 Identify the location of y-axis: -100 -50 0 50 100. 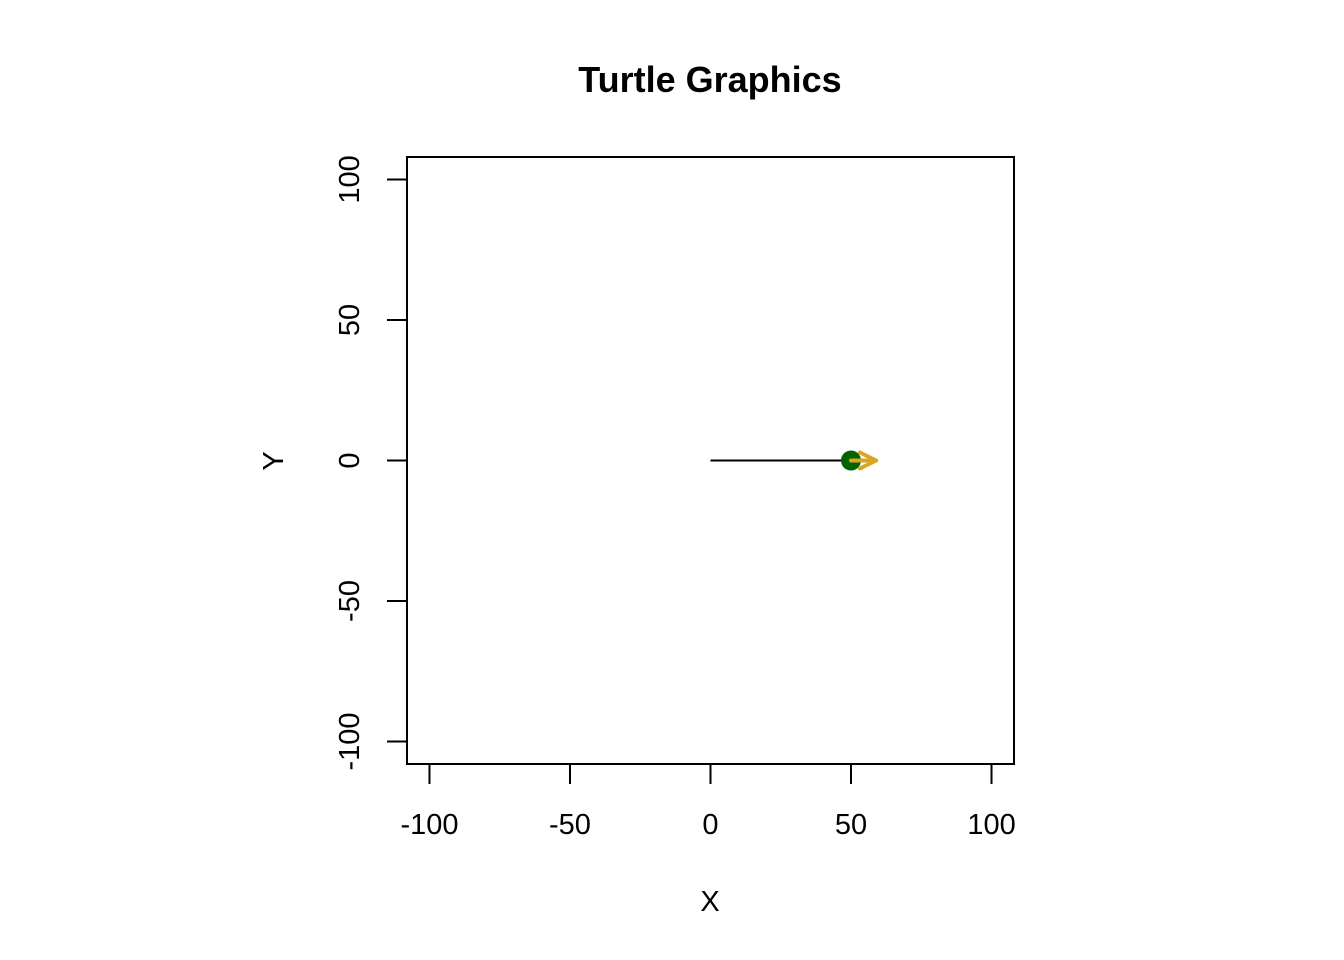
(371, 463).